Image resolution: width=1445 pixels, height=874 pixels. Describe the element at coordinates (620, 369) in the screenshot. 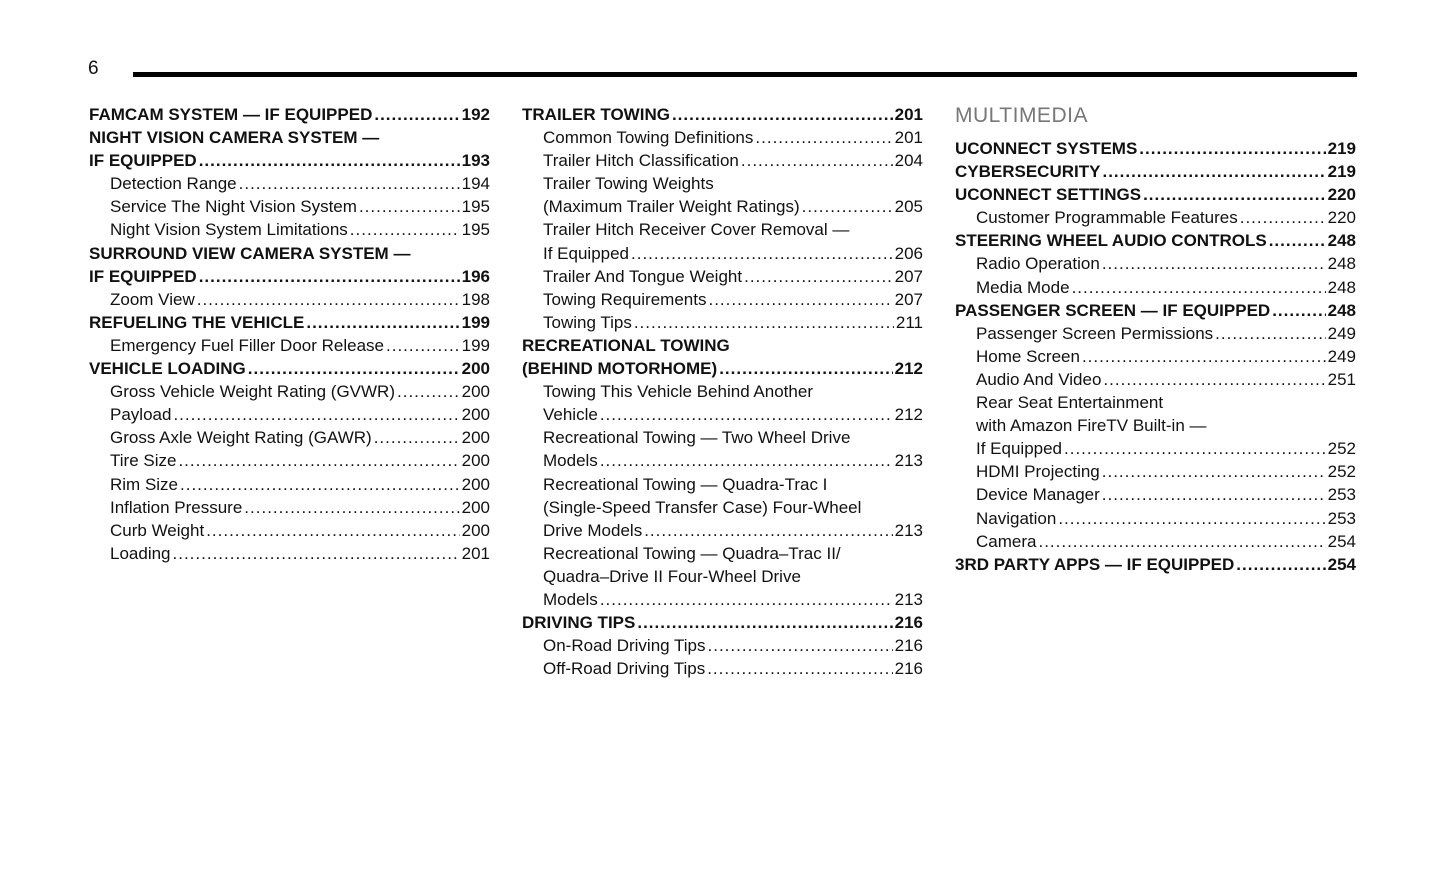

I see `toc-entry-title: (BEHIND MOTORHOME)` at that location.